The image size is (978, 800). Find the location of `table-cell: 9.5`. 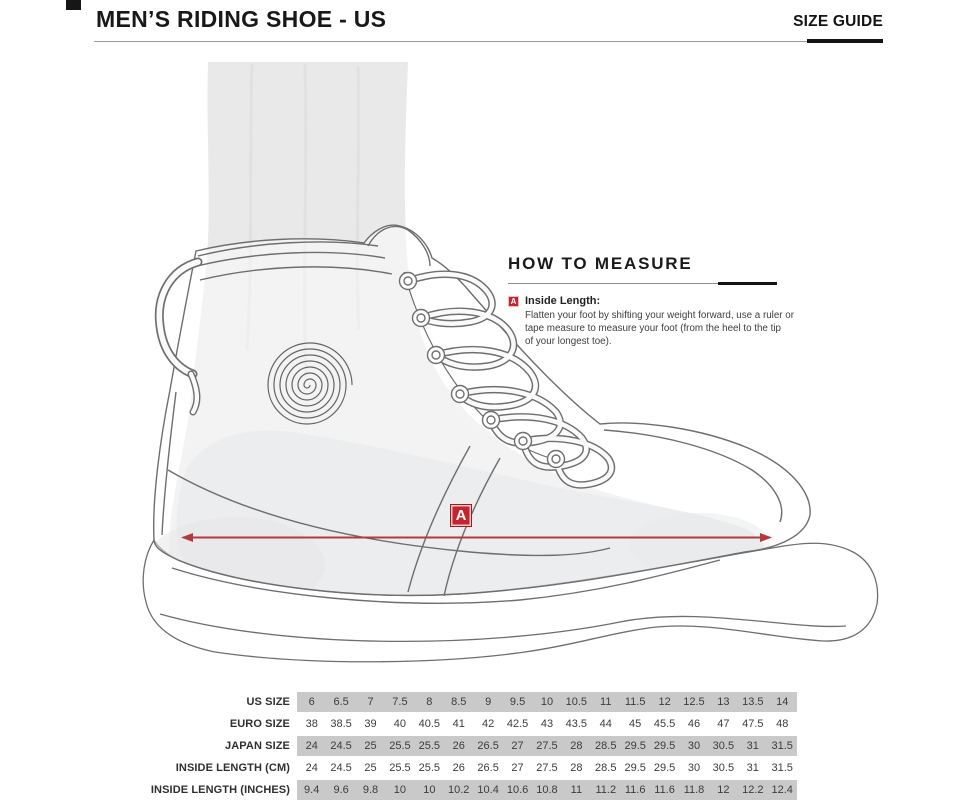

table-cell: 9.5 is located at coordinates (517, 702).